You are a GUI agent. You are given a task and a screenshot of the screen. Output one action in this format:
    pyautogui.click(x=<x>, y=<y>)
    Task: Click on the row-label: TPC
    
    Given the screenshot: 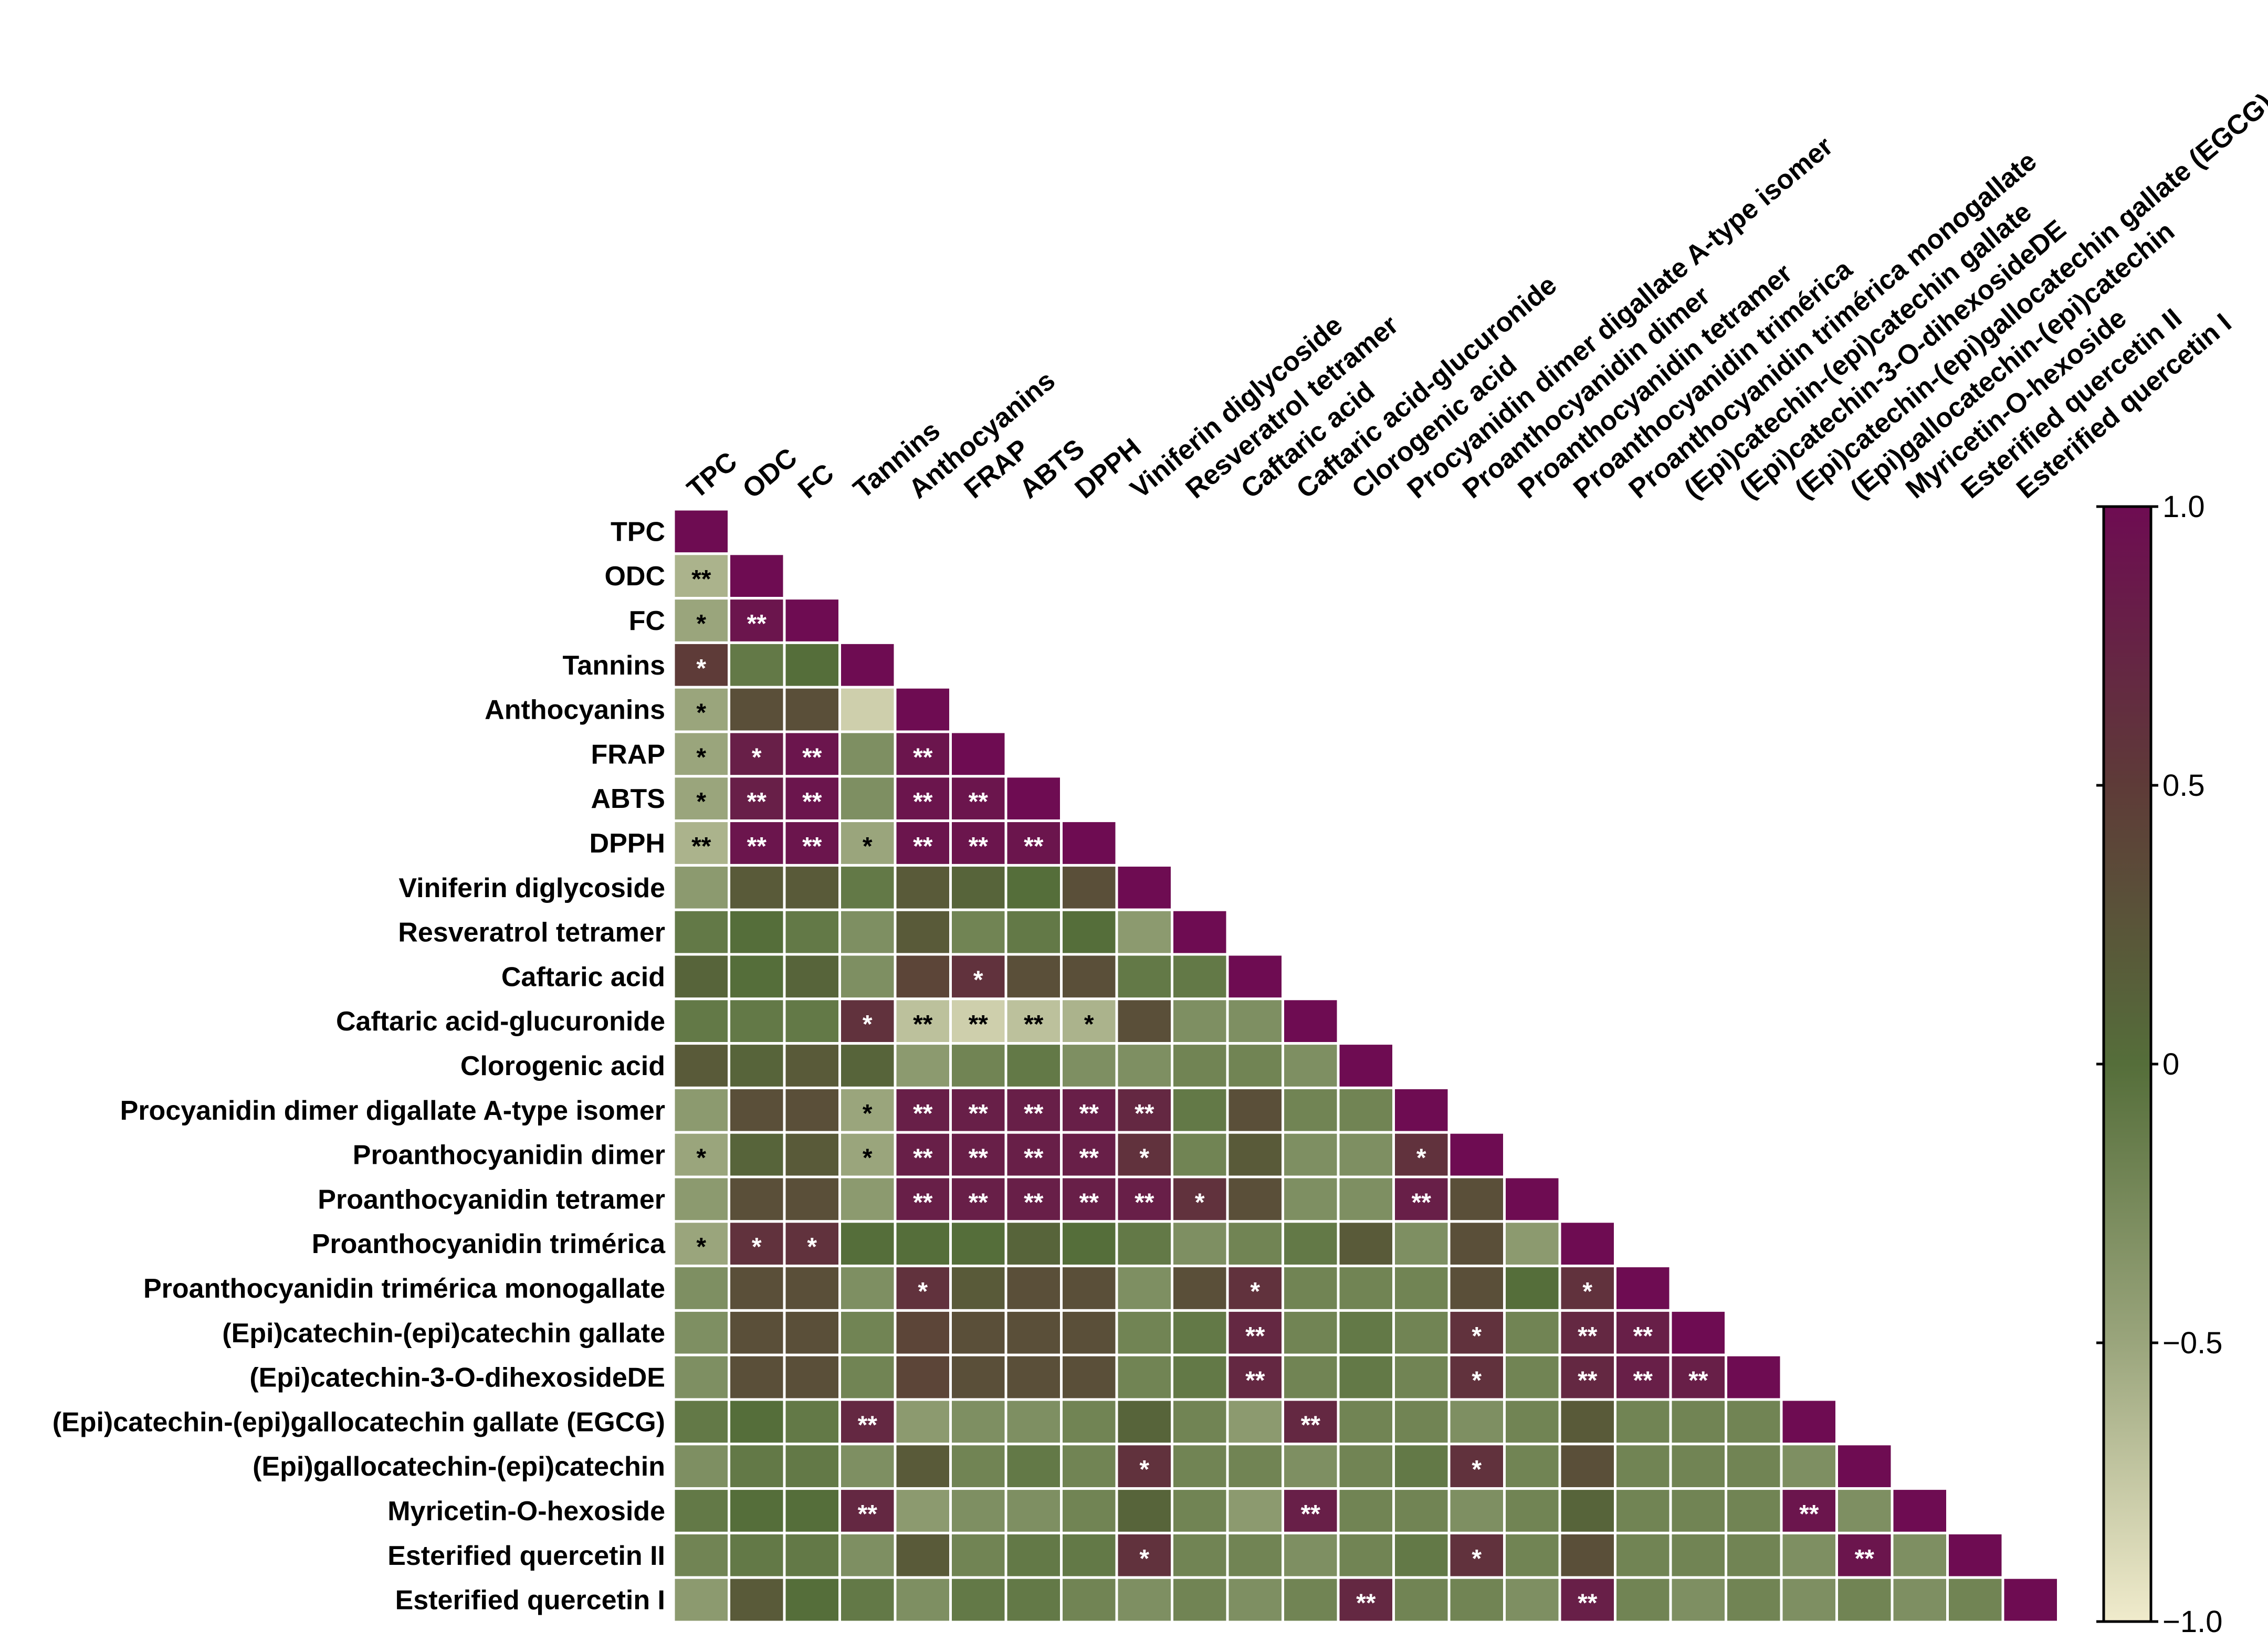 What is the action you would take?
    pyautogui.click(x=638, y=532)
    